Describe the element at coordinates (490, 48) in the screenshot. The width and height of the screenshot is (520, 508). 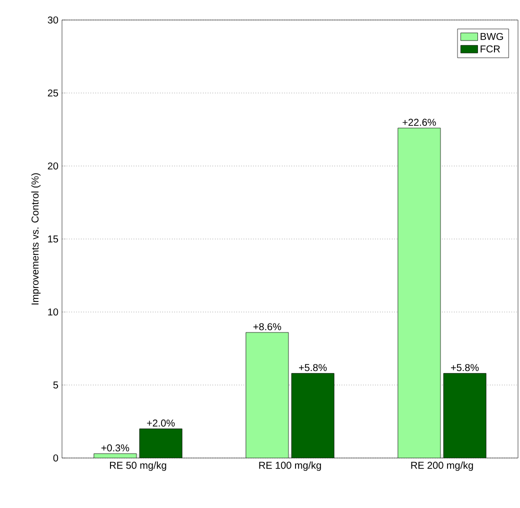
I see `legend-label: FCR` at that location.